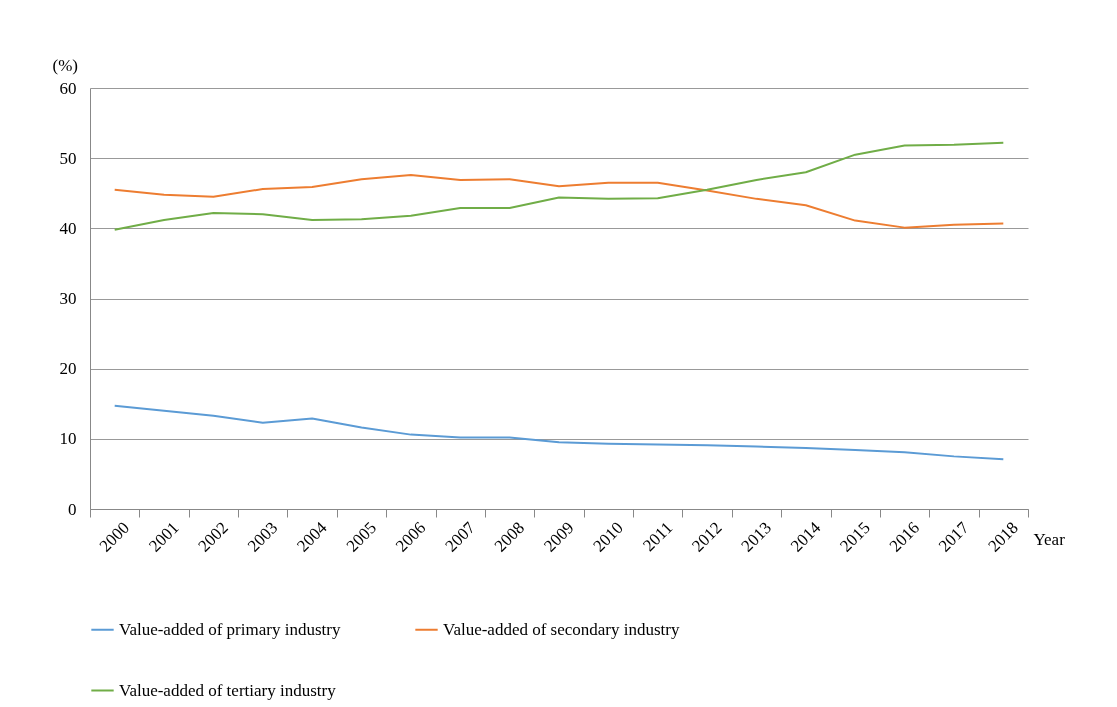 This screenshot has height=707, width=1117. Describe the element at coordinates (68, 158) in the screenshot. I see `y-tick-label: 50` at that location.